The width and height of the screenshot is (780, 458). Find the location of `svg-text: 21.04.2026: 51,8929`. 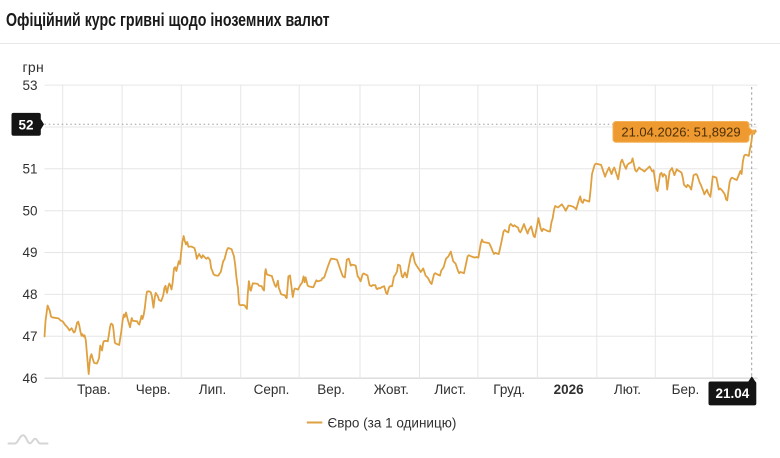

svg-text: 21.04.2026: 51,8929 is located at coordinates (680, 132).